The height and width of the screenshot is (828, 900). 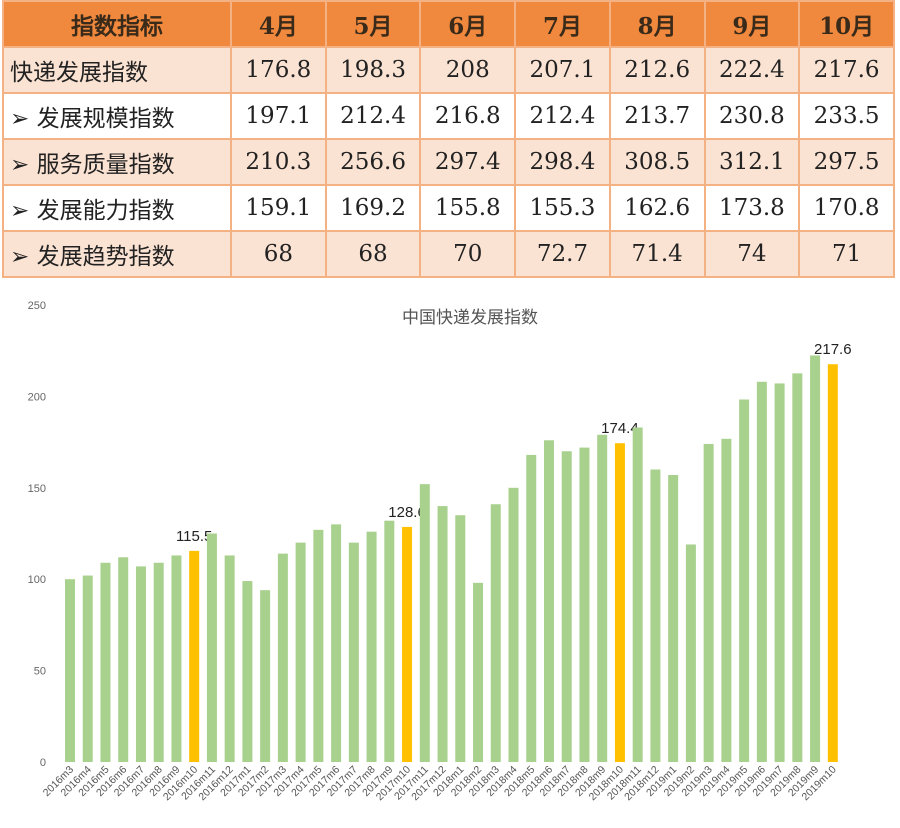 What do you see at coordinates (117, 70) in the screenshot?
I see `row-label: 快递发展指数` at bounding box center [117, 70].